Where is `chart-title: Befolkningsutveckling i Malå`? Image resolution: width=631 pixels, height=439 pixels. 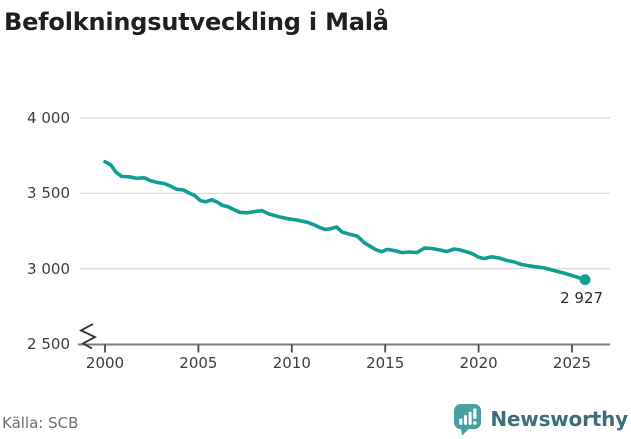 chart-title: Befolkningsutveckling i Malå is located at coordinates (196, 22).